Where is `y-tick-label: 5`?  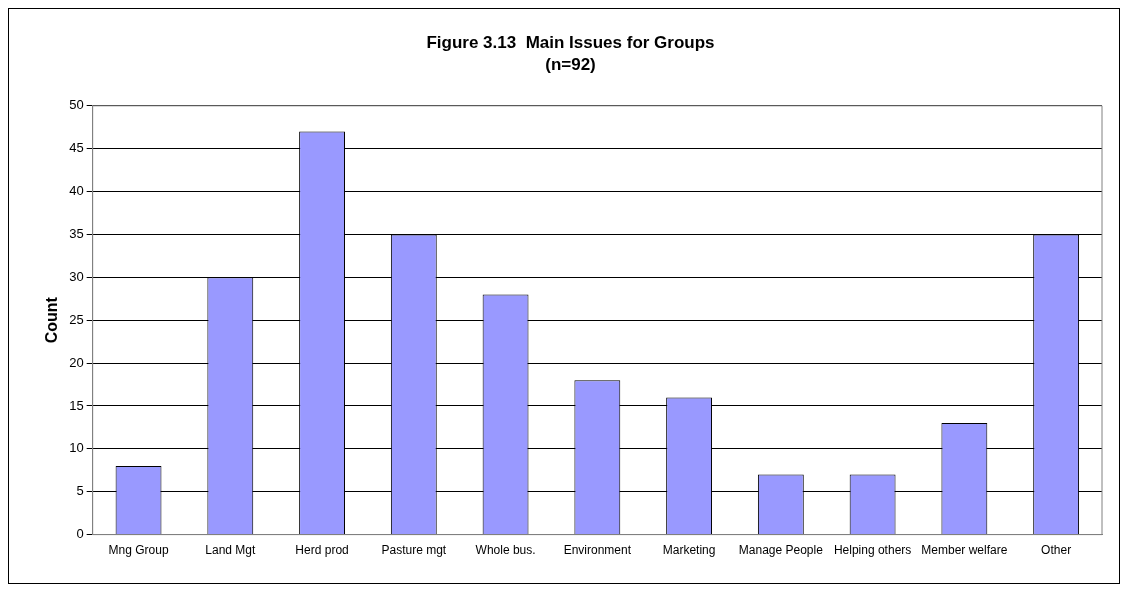 y-tick-label: 5 is located at coordinates (80, 491).